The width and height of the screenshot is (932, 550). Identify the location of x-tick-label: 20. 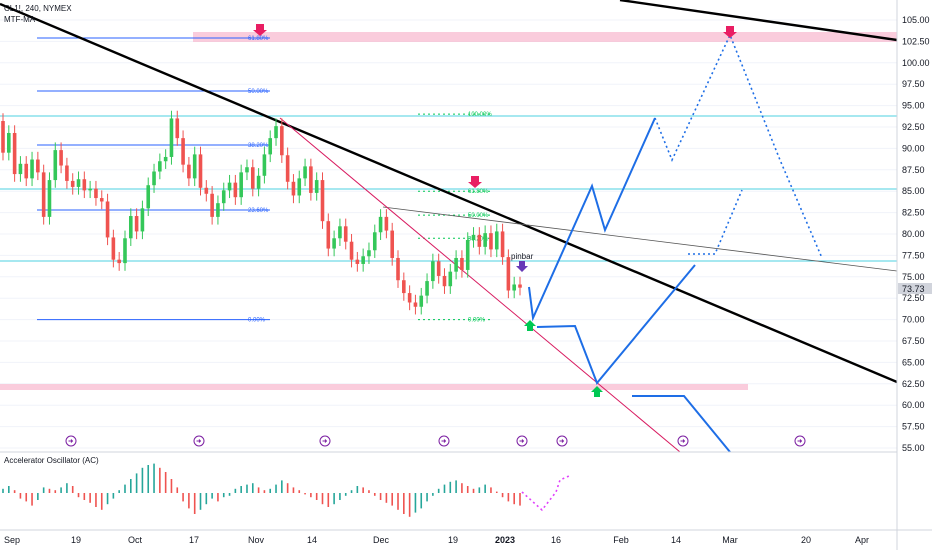
(806, 540).